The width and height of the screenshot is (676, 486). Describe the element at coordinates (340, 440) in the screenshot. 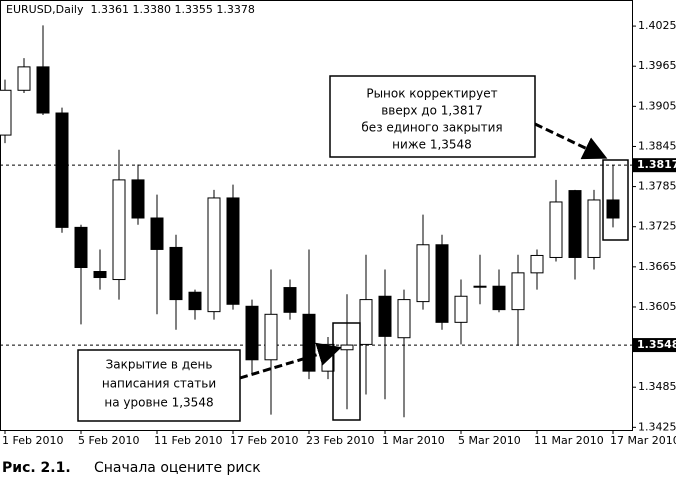

I see `x-tick-label: 23 Feb 2010` at that location.